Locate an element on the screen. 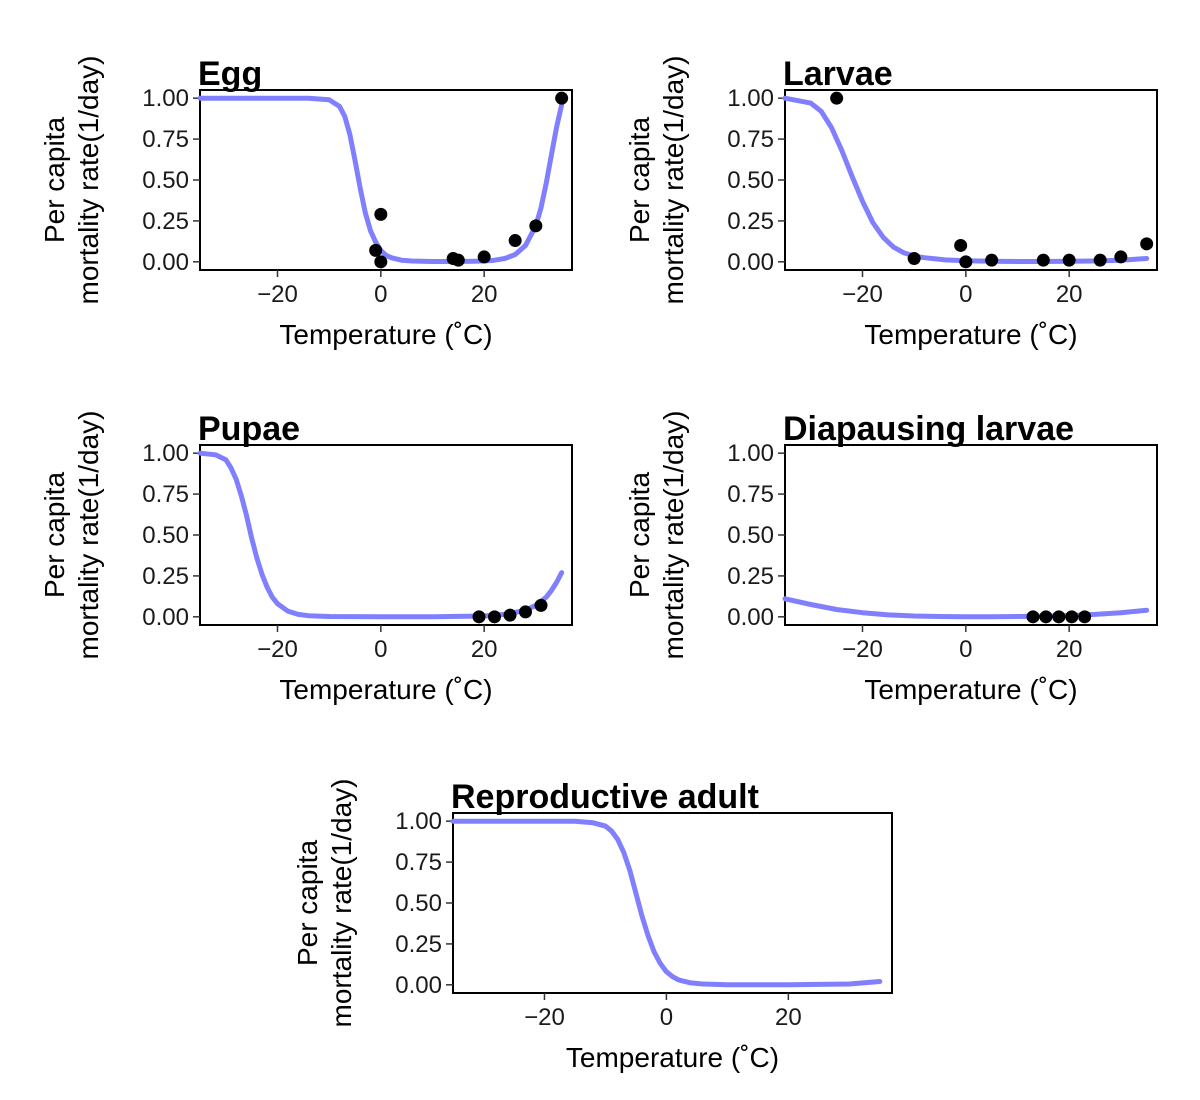 This screenshot has height=1100, width=1200. panel-title: Reproductive adult is located at coordinates (605, 797).